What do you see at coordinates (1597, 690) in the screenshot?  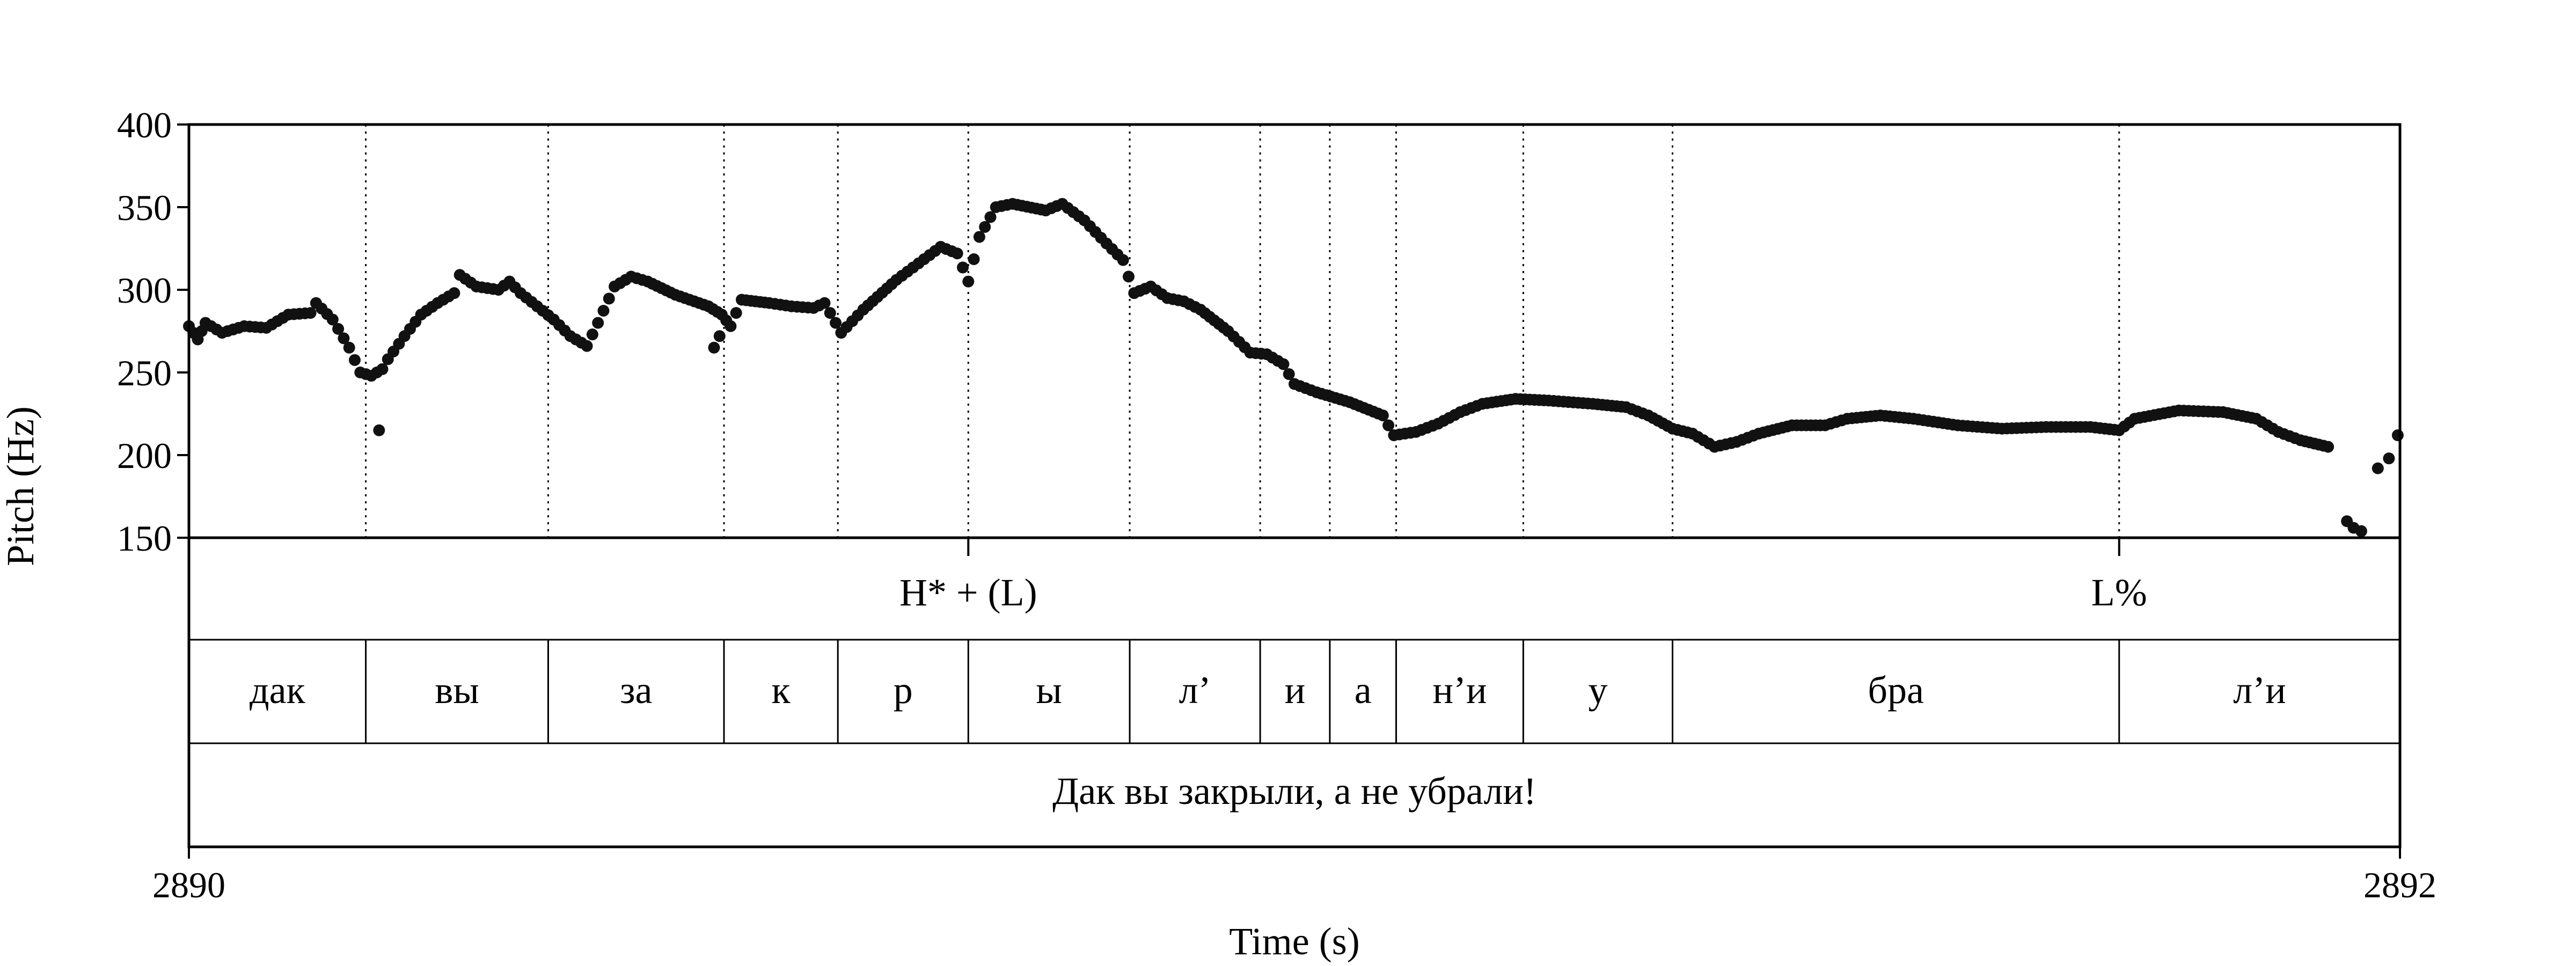 I see `syllable-label: у` at bounding box center [1597, 690].